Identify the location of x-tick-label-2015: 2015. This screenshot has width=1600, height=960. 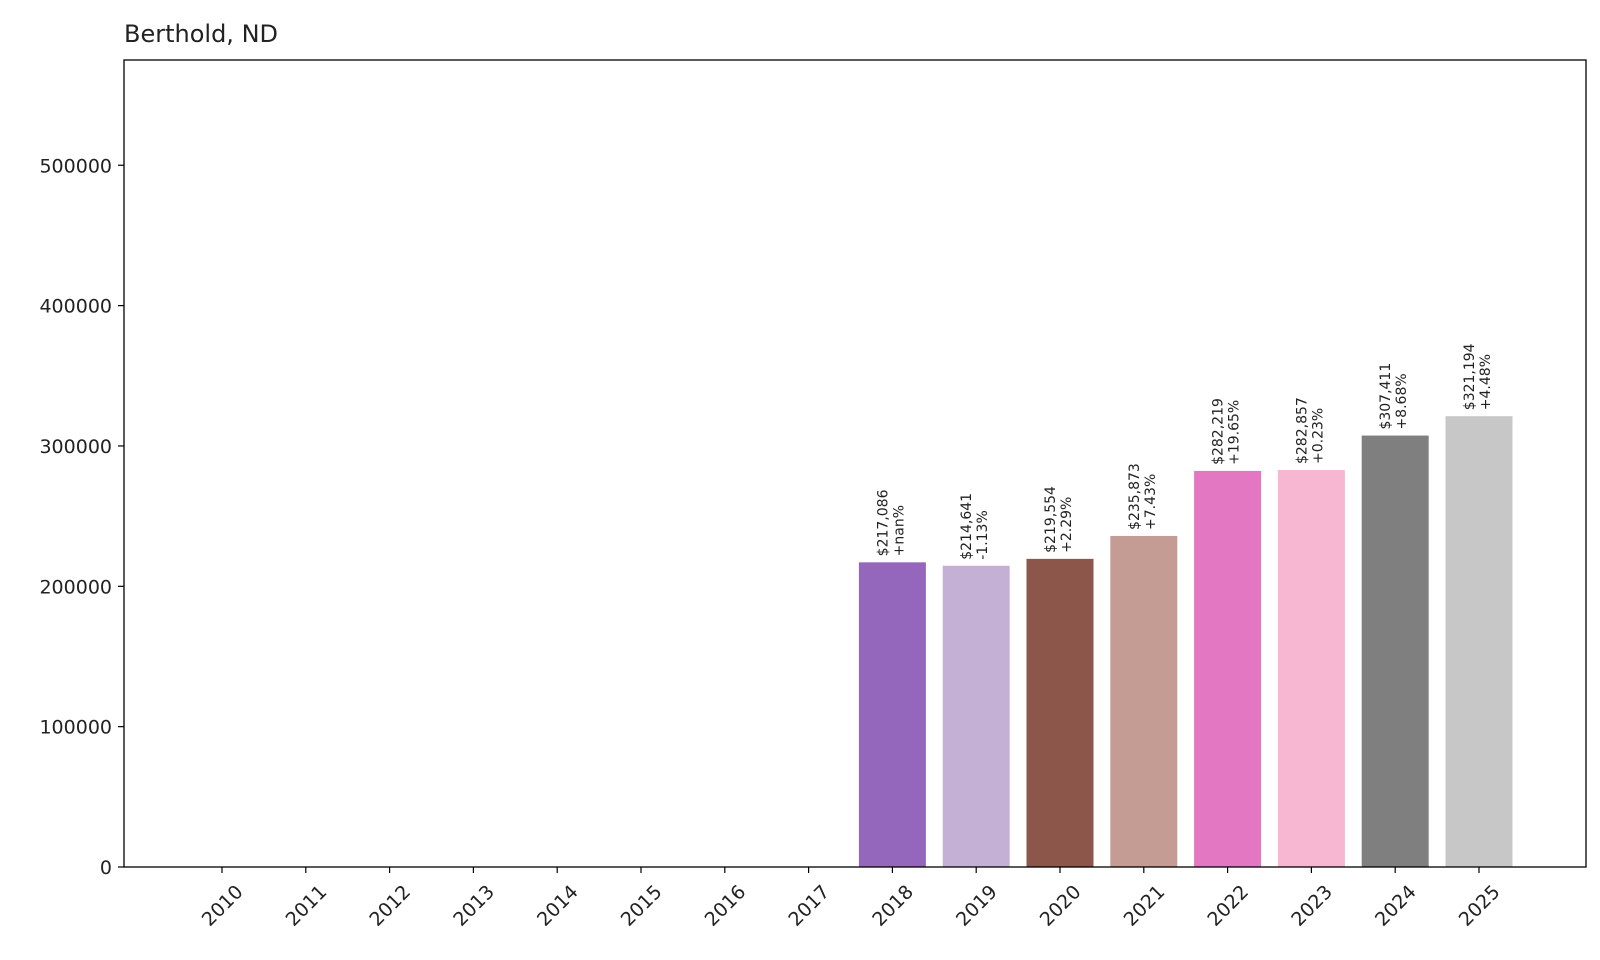
(642, 906).